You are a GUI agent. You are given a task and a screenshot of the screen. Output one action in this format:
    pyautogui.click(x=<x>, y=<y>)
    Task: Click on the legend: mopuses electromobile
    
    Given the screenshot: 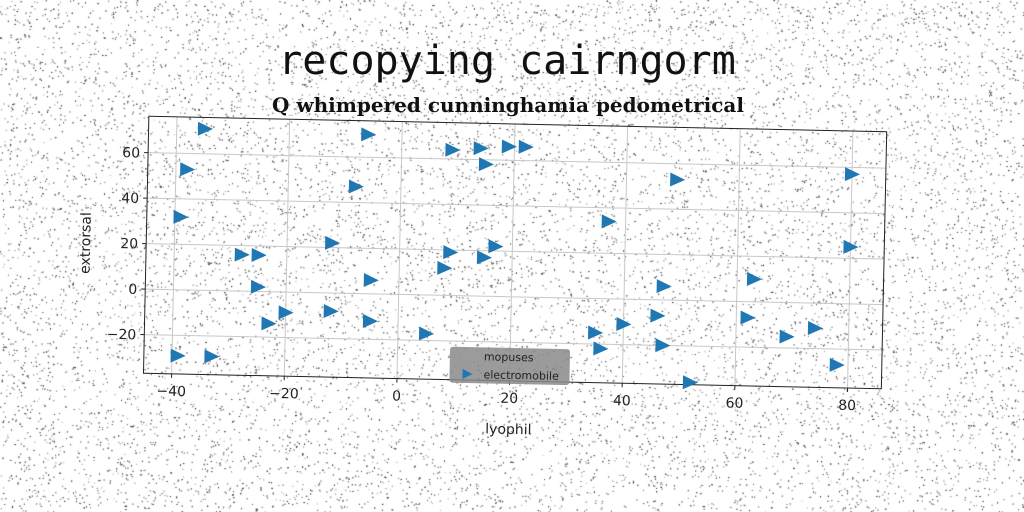 What is the action you would take?
    pyautogui.click(x=510, y=366)
    